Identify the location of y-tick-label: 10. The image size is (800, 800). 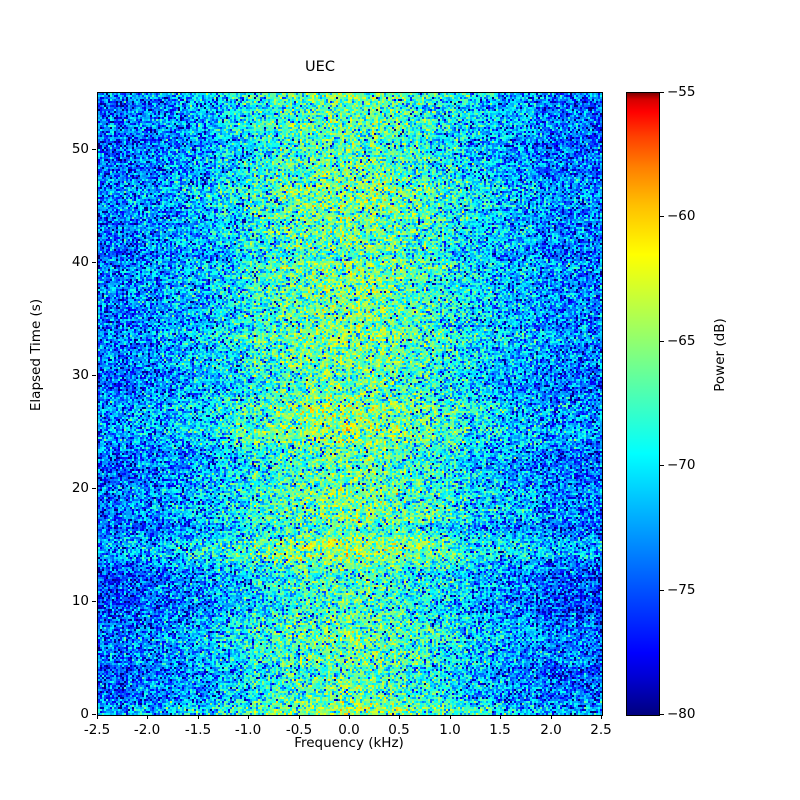
(80, 601).